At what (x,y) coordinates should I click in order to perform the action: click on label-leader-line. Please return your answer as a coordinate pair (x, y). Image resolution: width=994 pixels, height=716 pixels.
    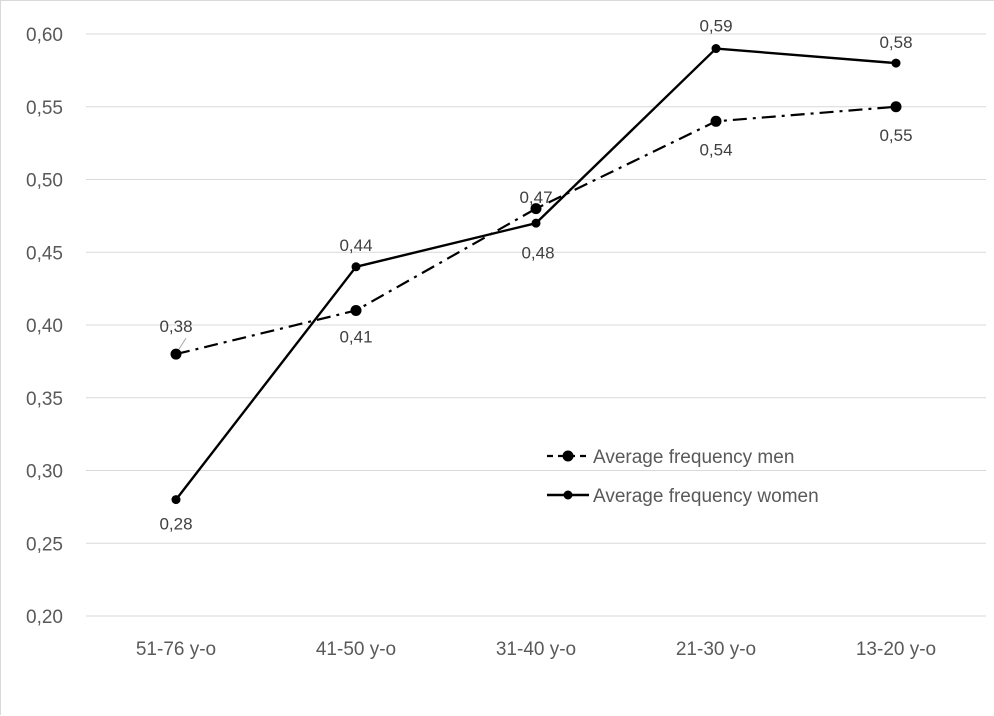
    Looking at the image, I should click on (182, 343).